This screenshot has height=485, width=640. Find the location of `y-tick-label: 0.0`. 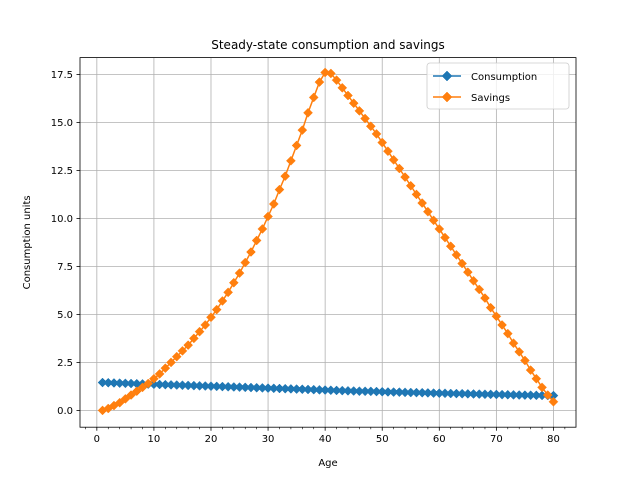

y-tick-label: 0.0 is located at coordinates (65, 411).